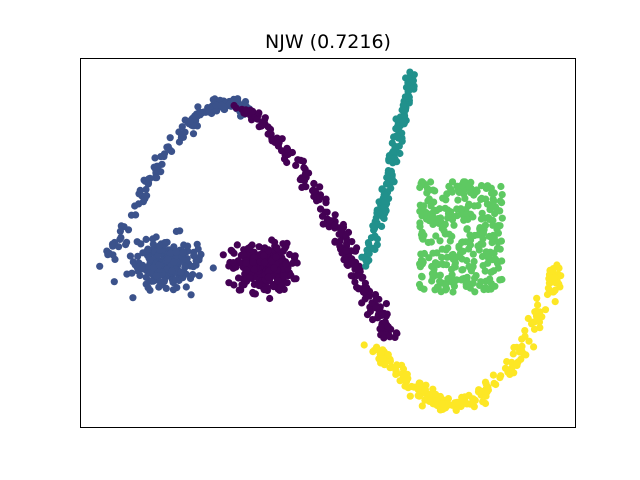 This screenshot has width=640, height=480. I want to click on chart-title: NJW (0.7216), so click(328, 42).